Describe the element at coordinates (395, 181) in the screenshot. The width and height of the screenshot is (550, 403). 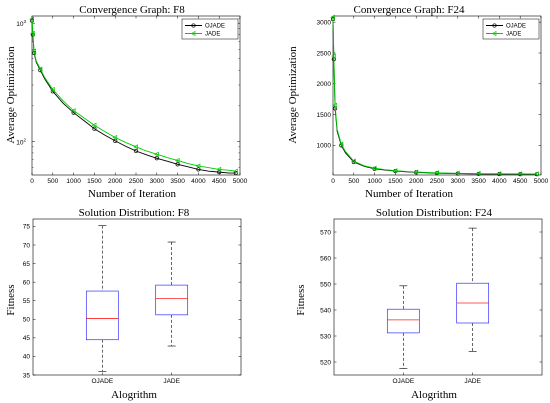
I see `x-tick-label: 1500` at that location.